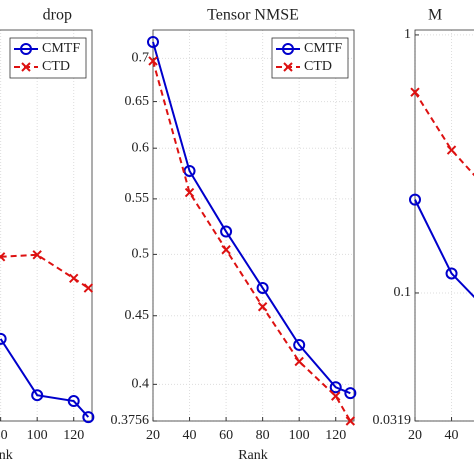 This screenshot has height=474, width=474. Describe the element at coordinates (137, 101) in the screenshot. I see `y-tick-label: 0.65` at that location.